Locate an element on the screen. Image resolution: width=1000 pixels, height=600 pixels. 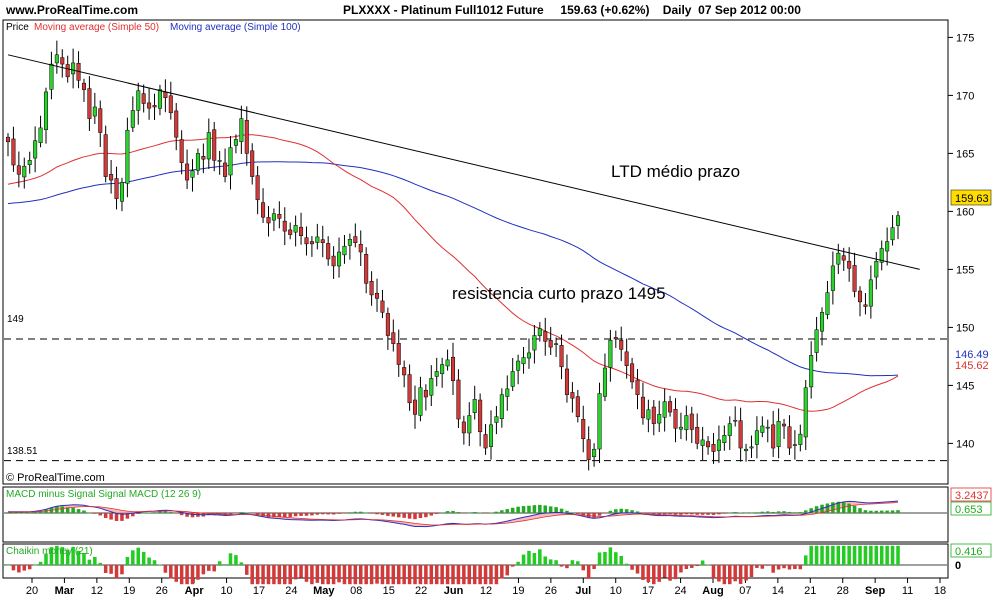
ma50-tag-label: 145.62 is located at coordinates (972, 366).